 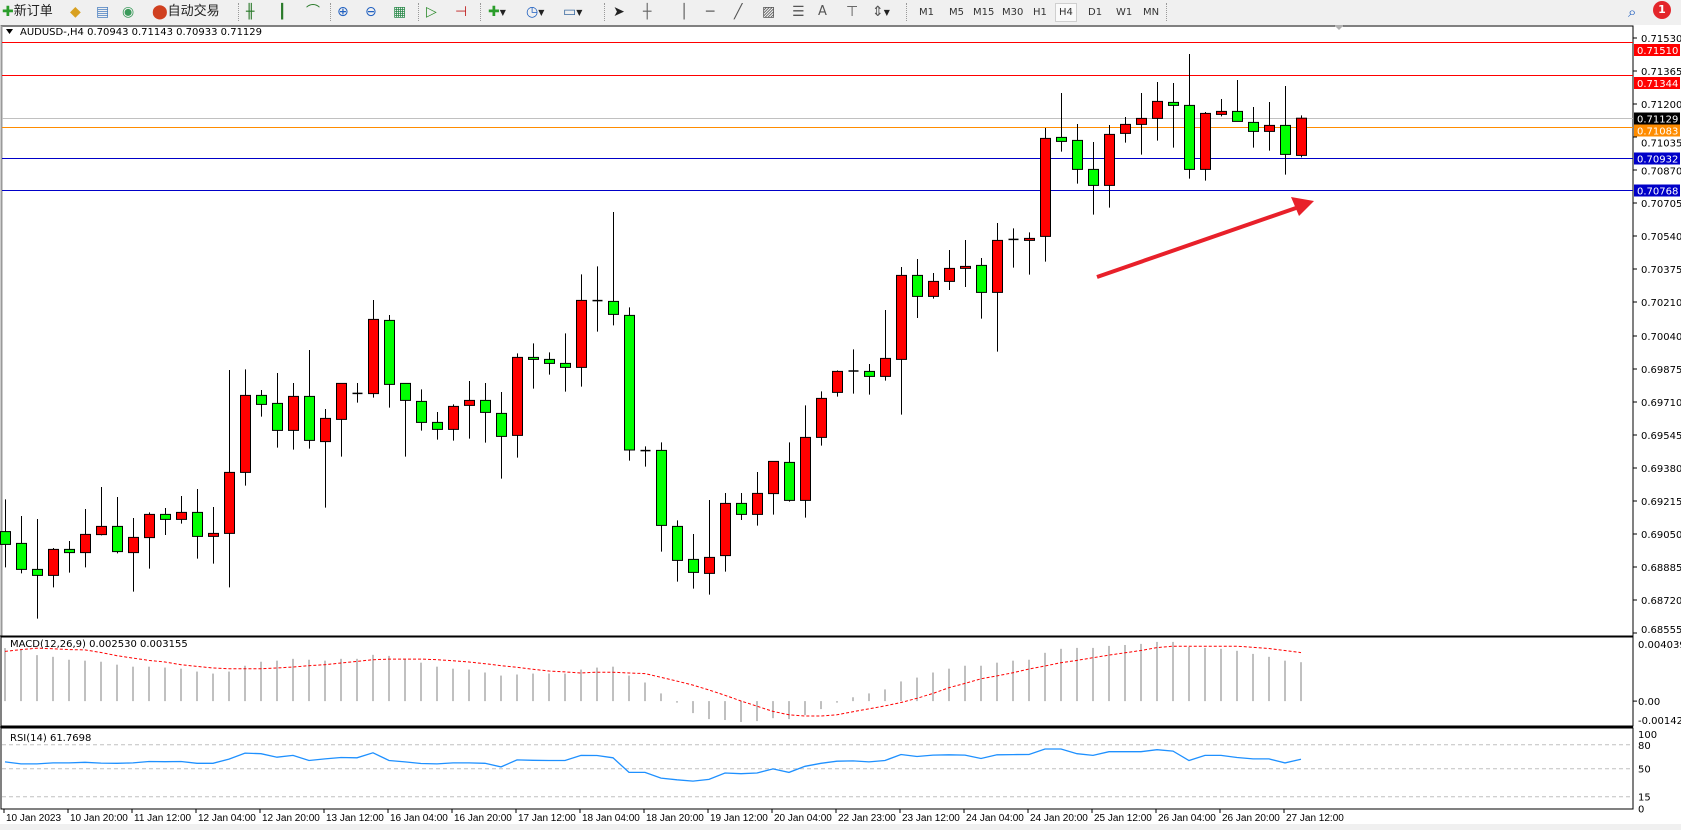 I want to click on search-button: ⌕, so click(x=1632, y=12).